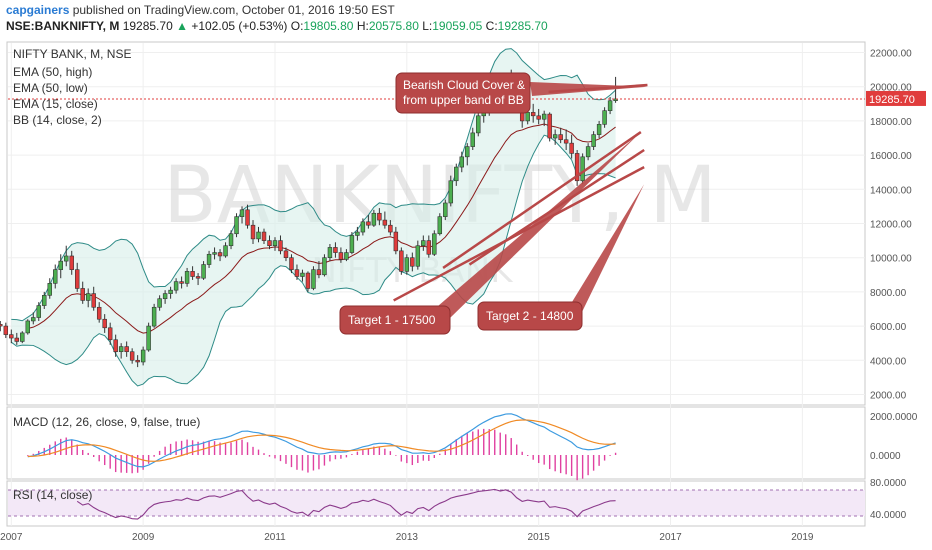  I want to click on low-label: L:, so click(427, 26).